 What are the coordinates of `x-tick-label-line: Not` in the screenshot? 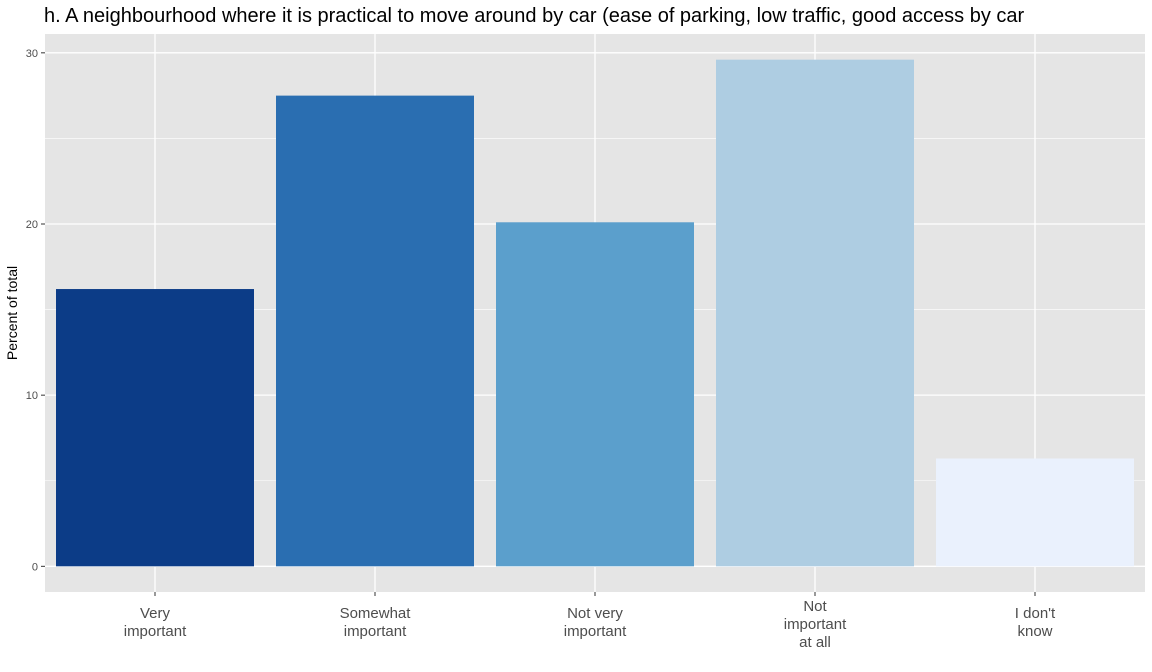 It's located at (815, 606).